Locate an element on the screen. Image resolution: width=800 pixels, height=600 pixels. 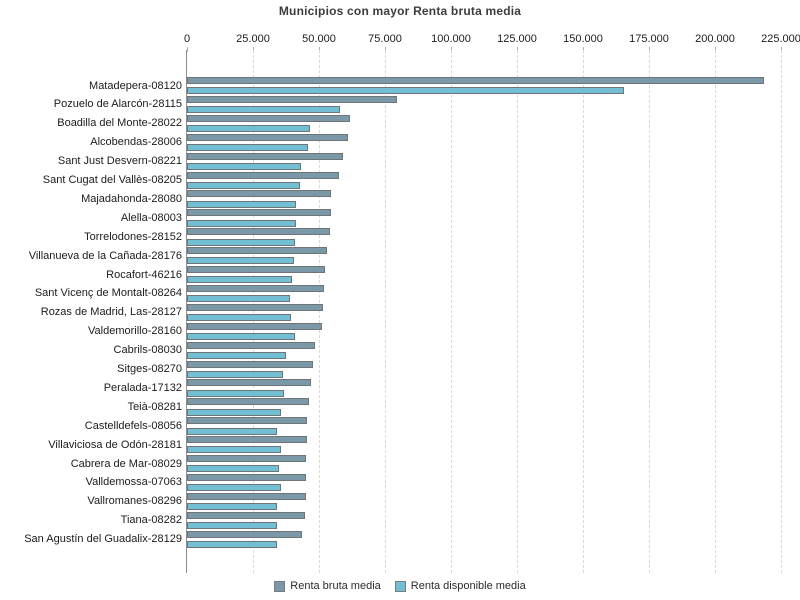
legend-item-renta-disponible: Renta disponible media is located at coordinates (460, 586).